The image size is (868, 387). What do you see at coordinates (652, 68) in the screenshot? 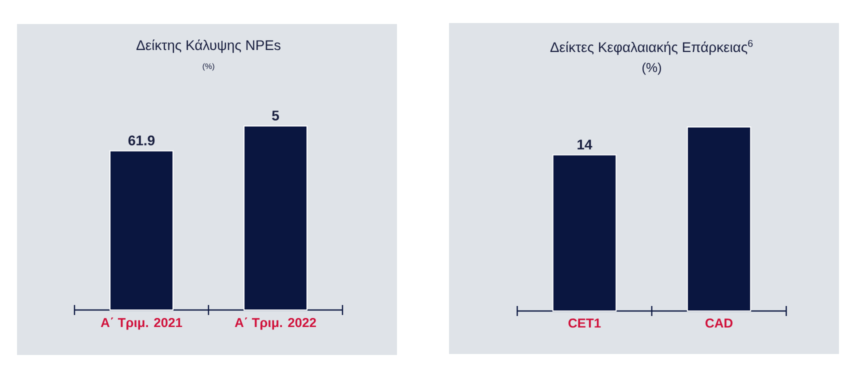
I see `chart-subtitle: (%)` at bounding box center [652, 68].